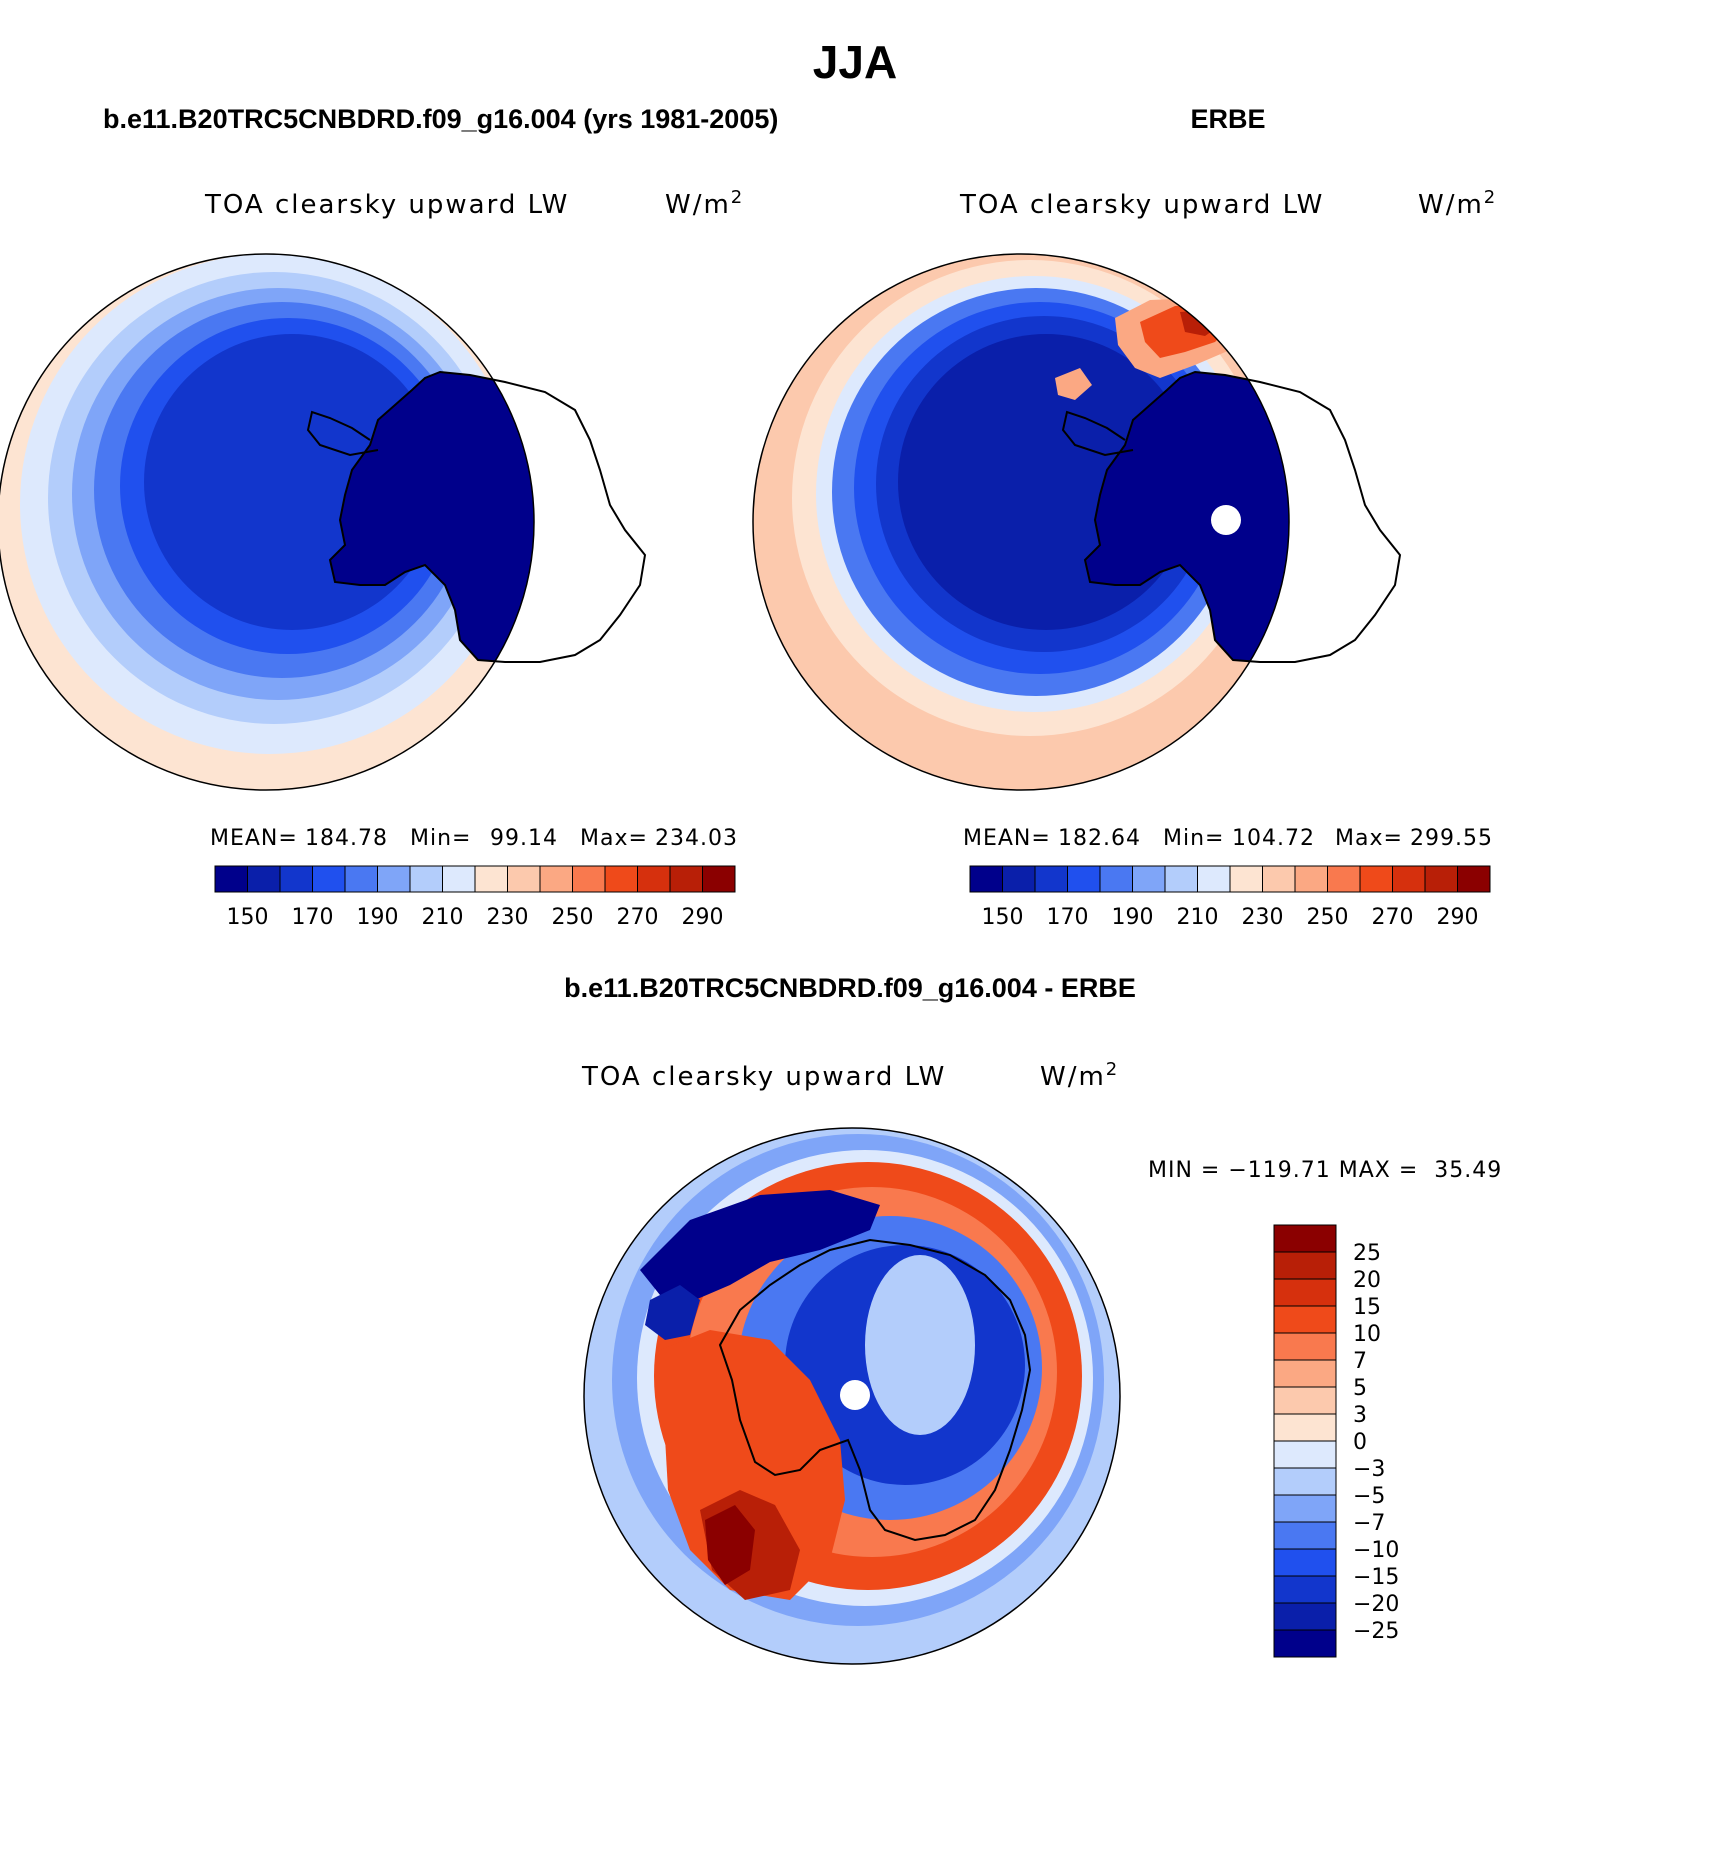 The width and height of the screenshot is (1710, 1875). Describe the element at coordinates (1133, 917) in the screenshot. I see `colorbar-obs-tick-label: 190` at that location.